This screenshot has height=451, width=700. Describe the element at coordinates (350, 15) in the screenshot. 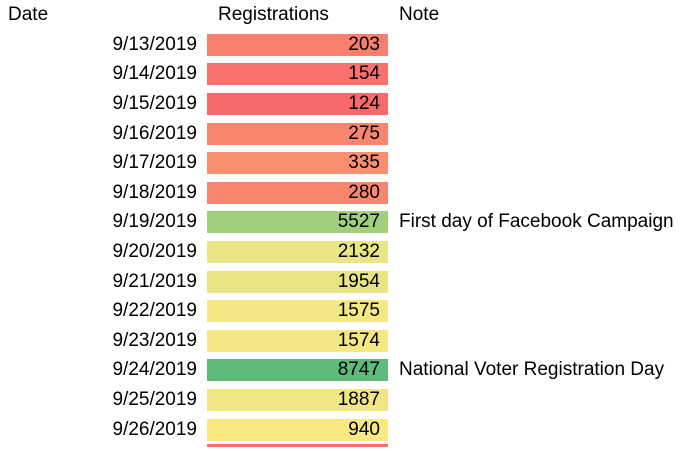

I see `header-row: Date Registrations Note` at that location.